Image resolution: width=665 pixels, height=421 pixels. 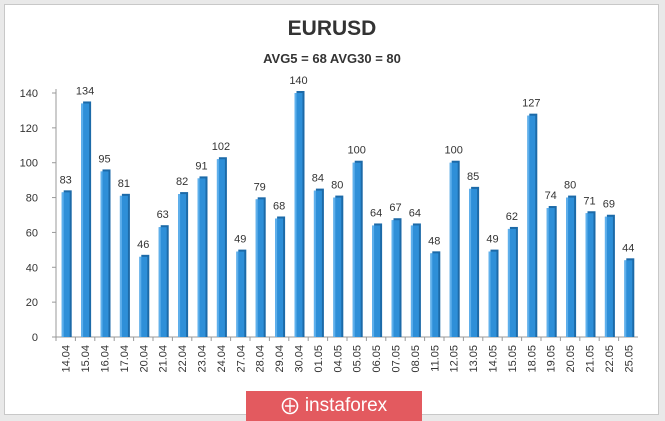 What do you see at coordinates (124, 184) in the screenshot?
I see `data-label: 81` at bounding box center [124, 184].